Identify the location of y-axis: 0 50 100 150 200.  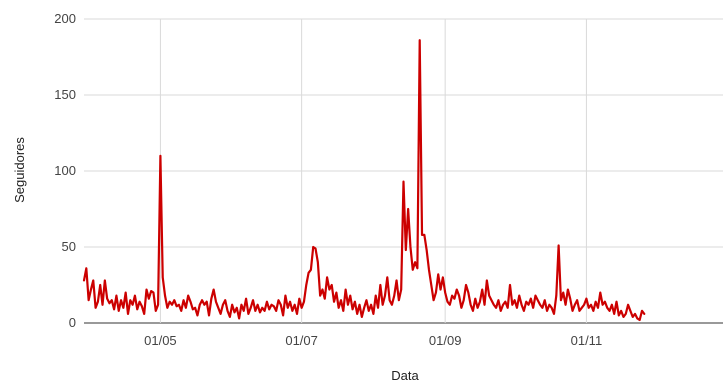
(65, 170).